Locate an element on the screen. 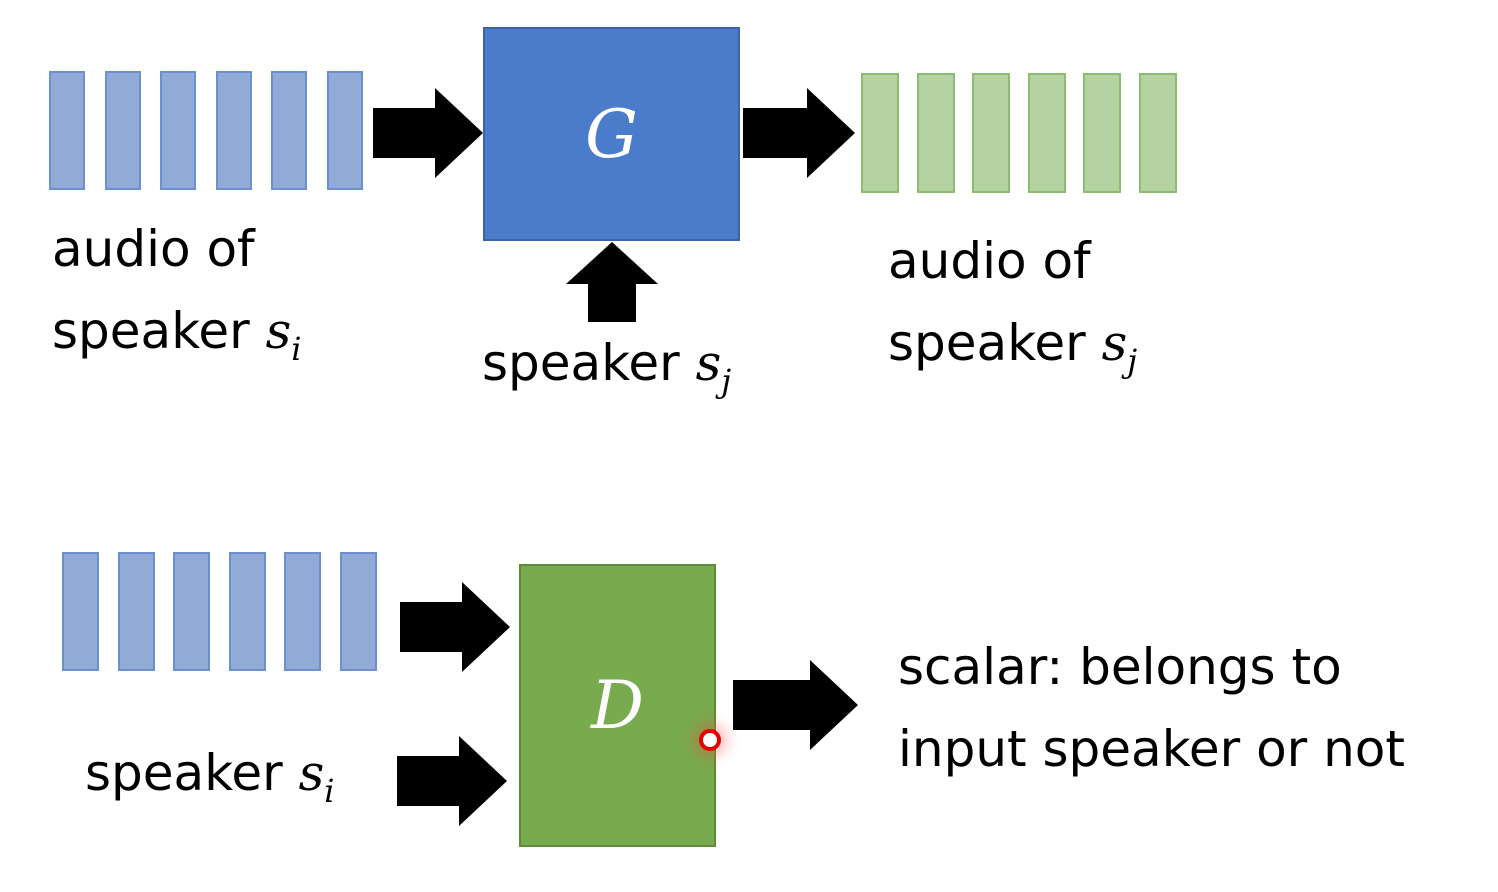  generator-output-label: audio of speaker sj is located at coordinates (1012, 305).